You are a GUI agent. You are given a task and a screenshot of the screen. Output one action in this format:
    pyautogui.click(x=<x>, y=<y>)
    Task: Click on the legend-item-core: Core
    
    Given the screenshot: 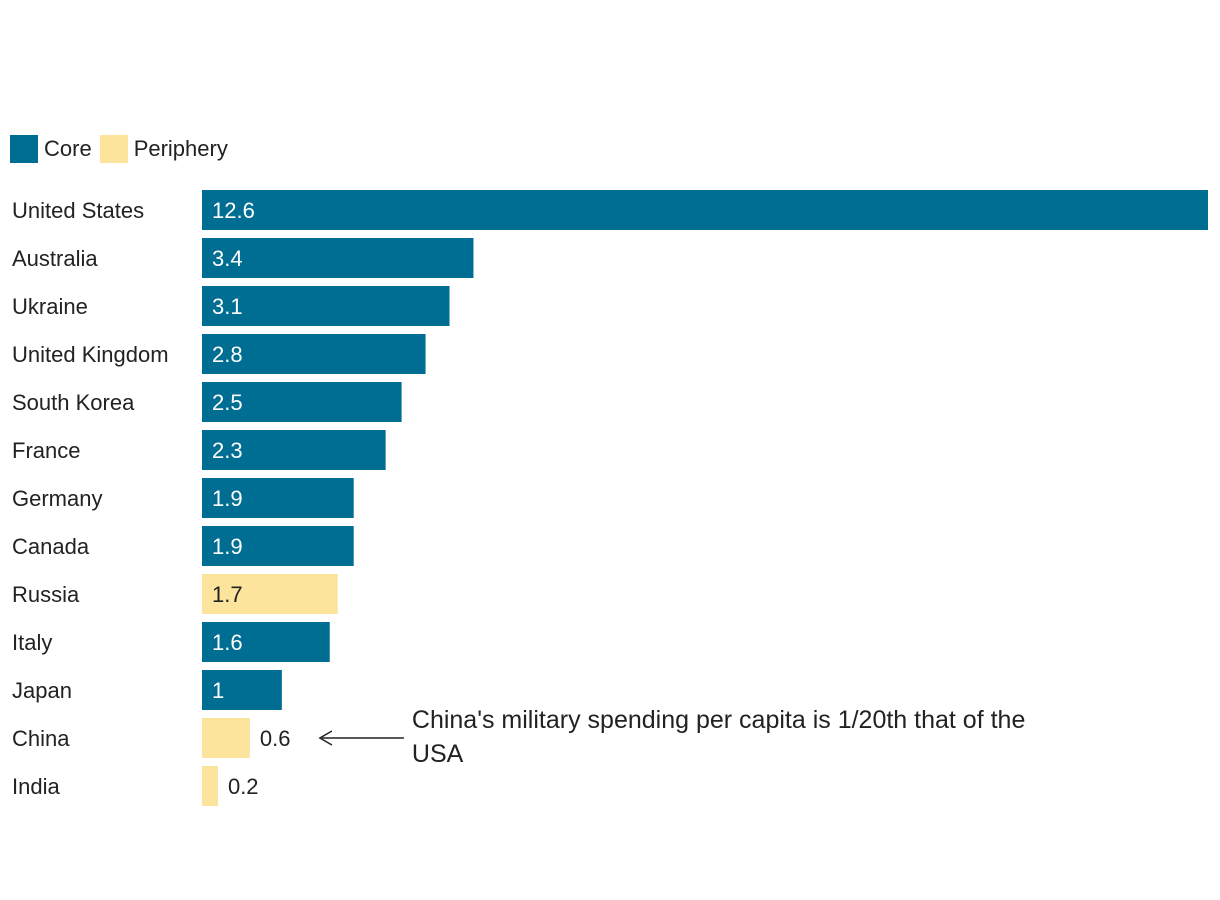 What is the action you would take?
    pyautogui.click(x=51, y=149)
    